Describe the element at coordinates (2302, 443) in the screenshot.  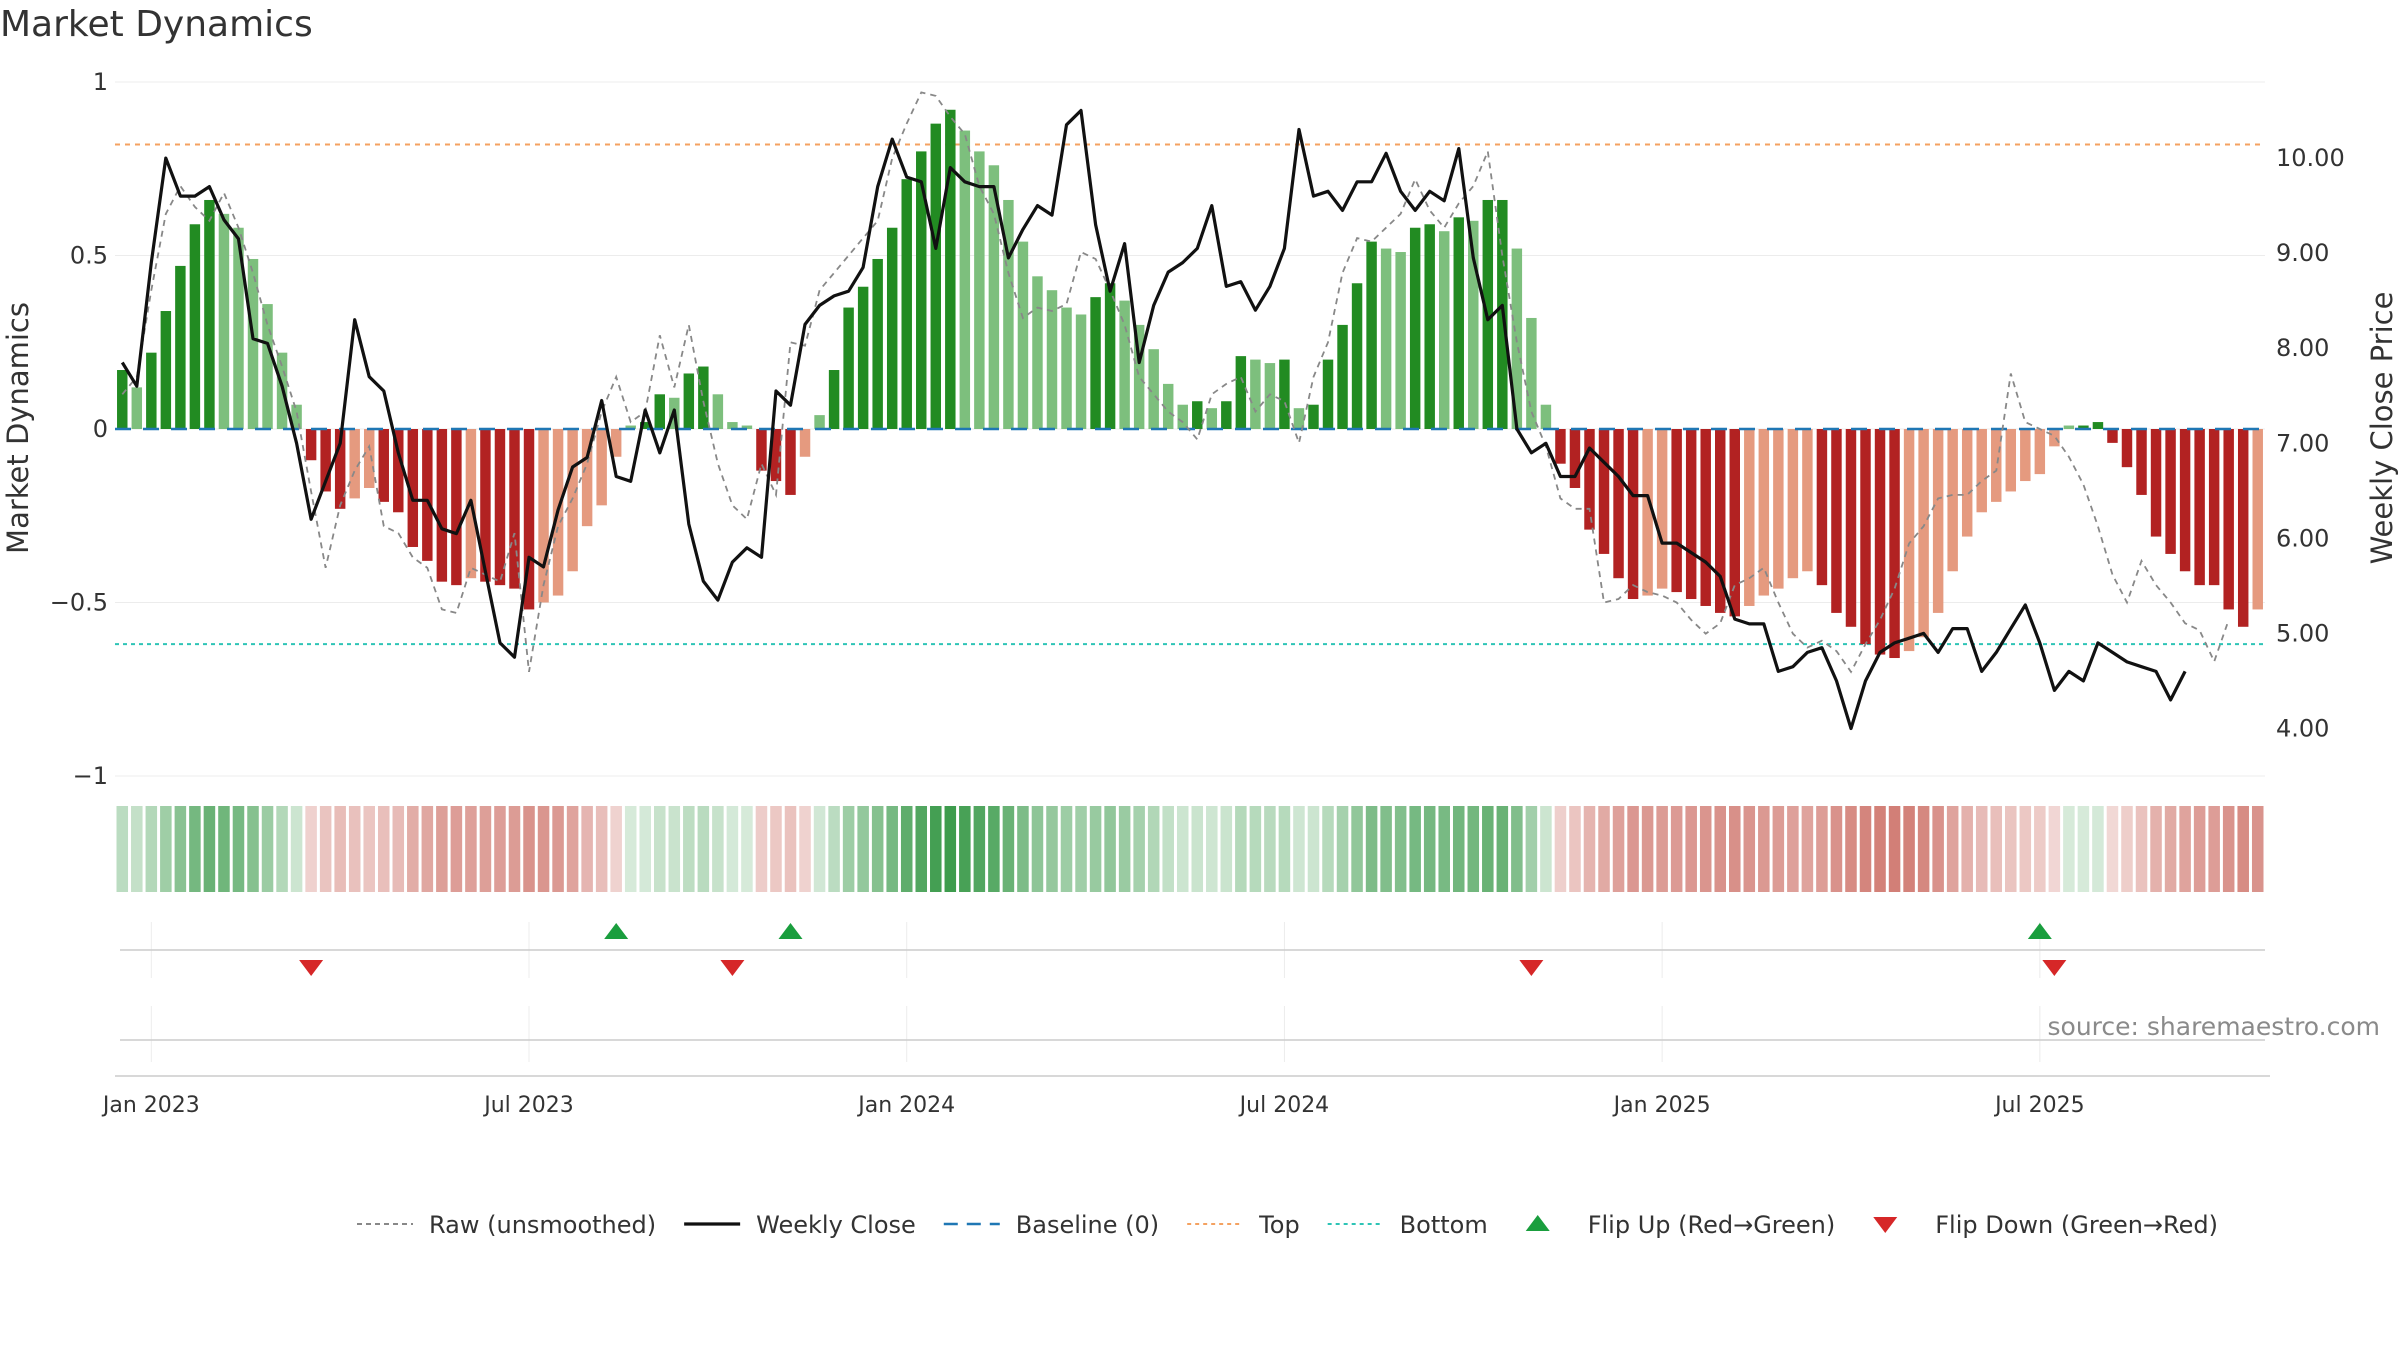
I see `y2-tick-label: 7.00` at that location.